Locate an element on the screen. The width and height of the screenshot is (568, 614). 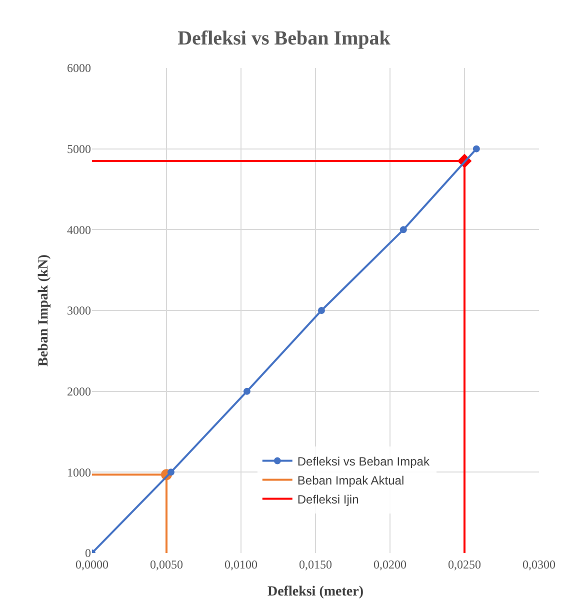
x-tick-label: 0,0250 is located at coordinates (464, 564).